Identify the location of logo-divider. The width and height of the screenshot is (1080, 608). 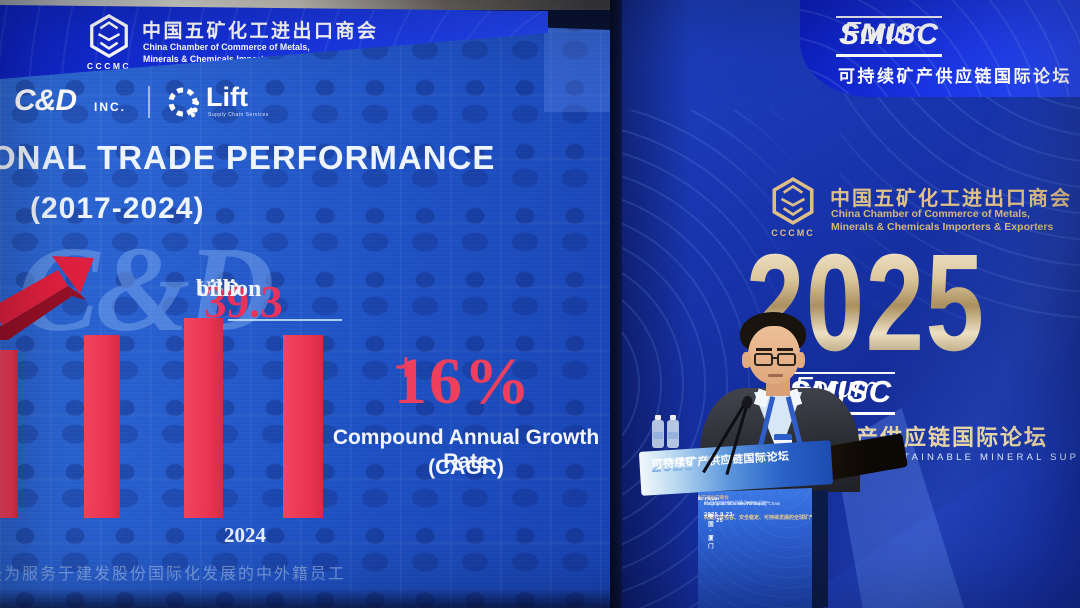
(149, 102).